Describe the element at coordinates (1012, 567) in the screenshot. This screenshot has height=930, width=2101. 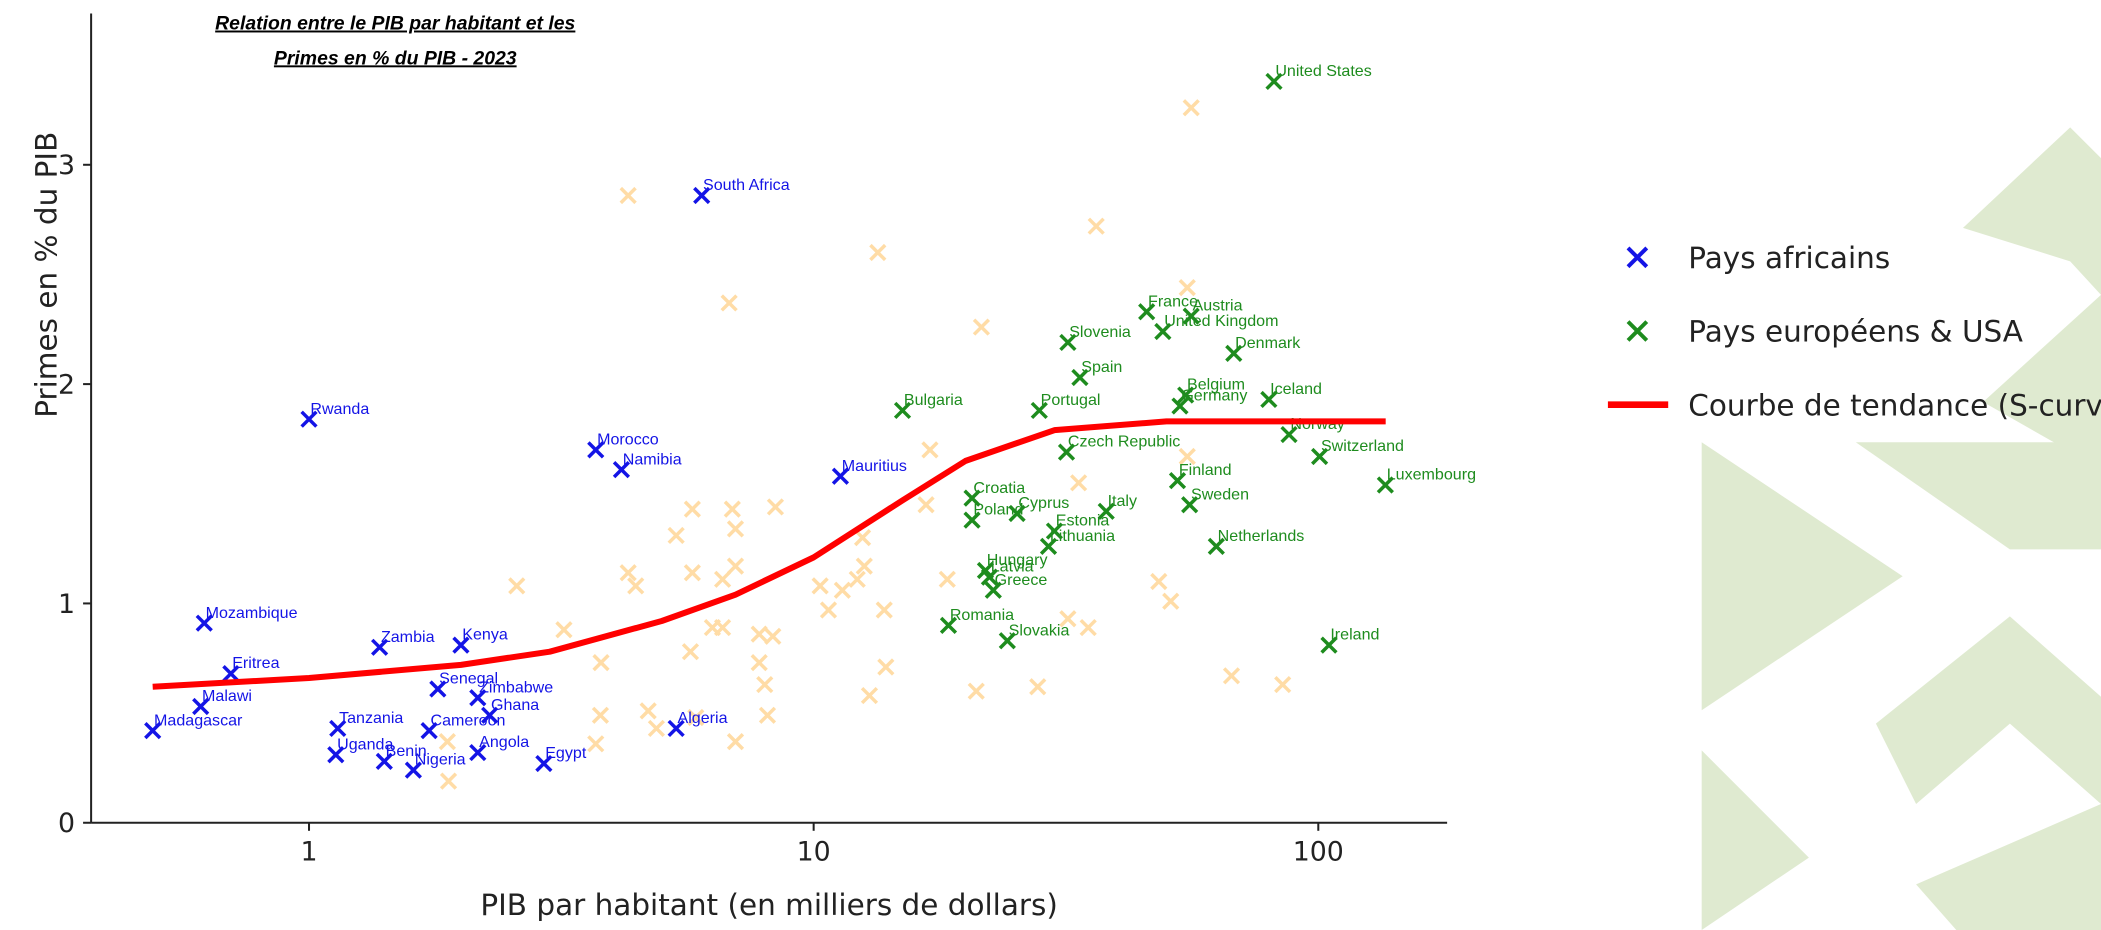
I see `point-label: Latvia` at that location.